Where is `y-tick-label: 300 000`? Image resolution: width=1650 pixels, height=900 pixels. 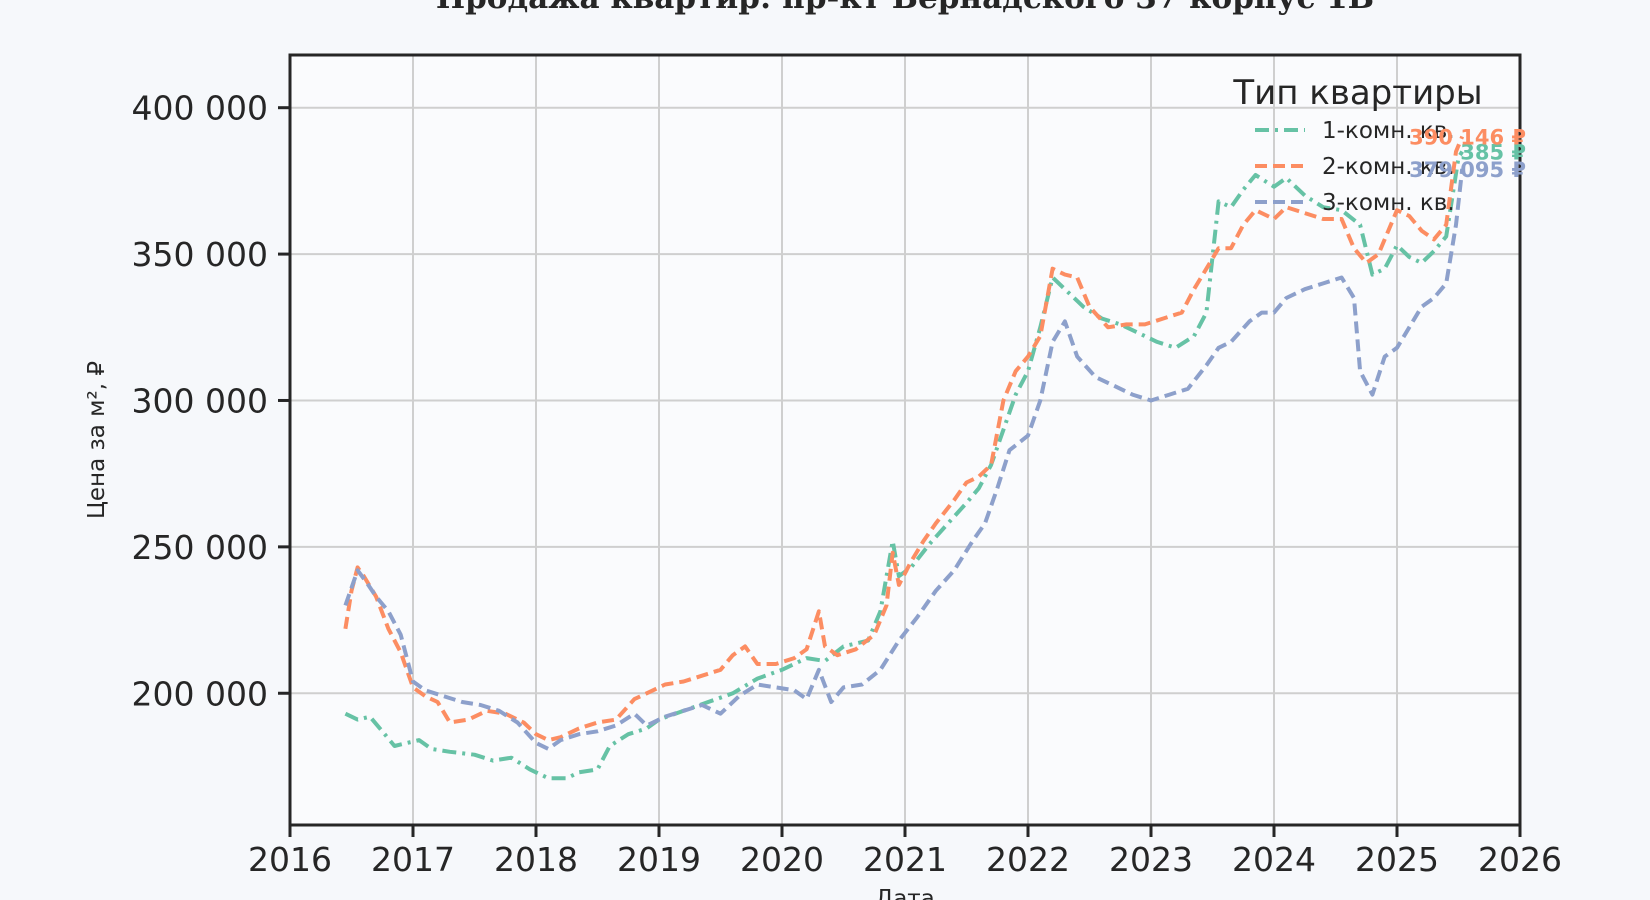 y-tick-label: 300 000 is located at coordinates (200, 400).